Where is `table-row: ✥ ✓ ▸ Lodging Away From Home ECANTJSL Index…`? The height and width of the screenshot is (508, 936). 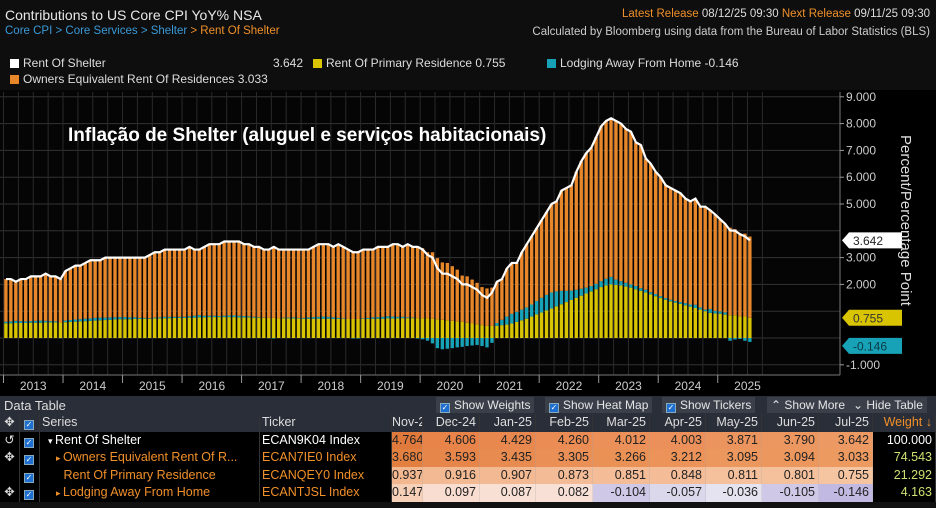 table-row: ✥ ✓ ▸ Lodging Away From Home ECANTJSL Index… is located at coordinates (468, 493).